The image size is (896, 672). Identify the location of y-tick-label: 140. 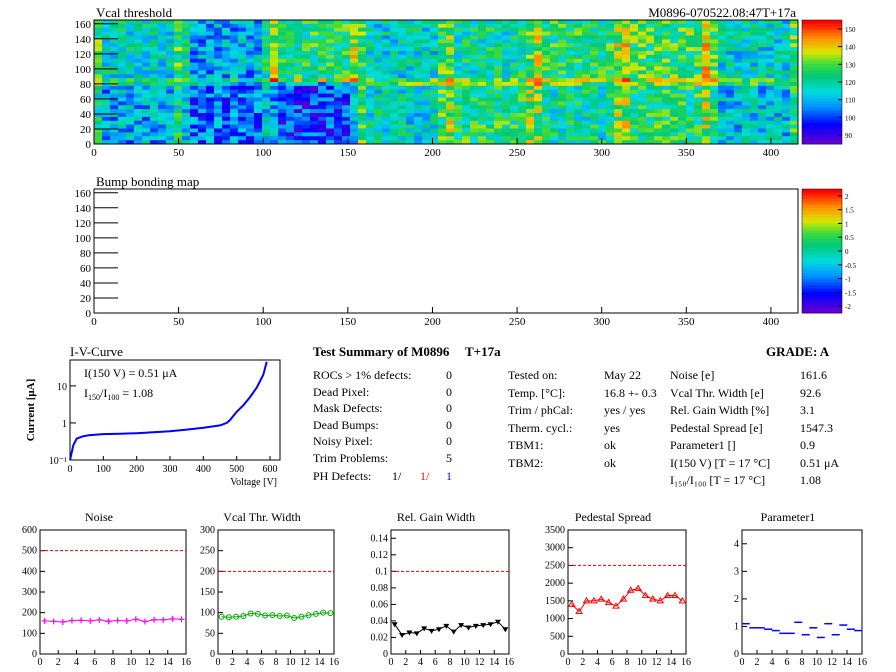
(83, 209).